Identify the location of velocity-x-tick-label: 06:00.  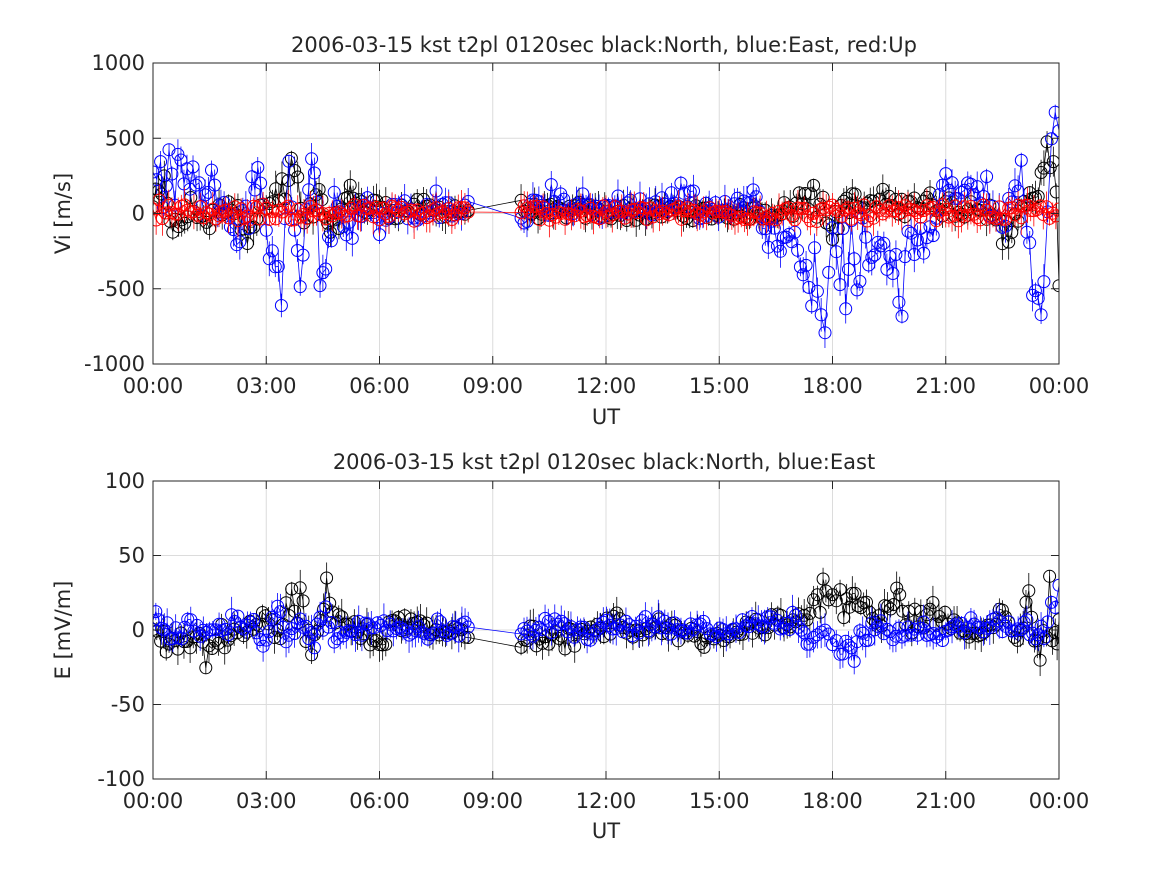
(379, 386).